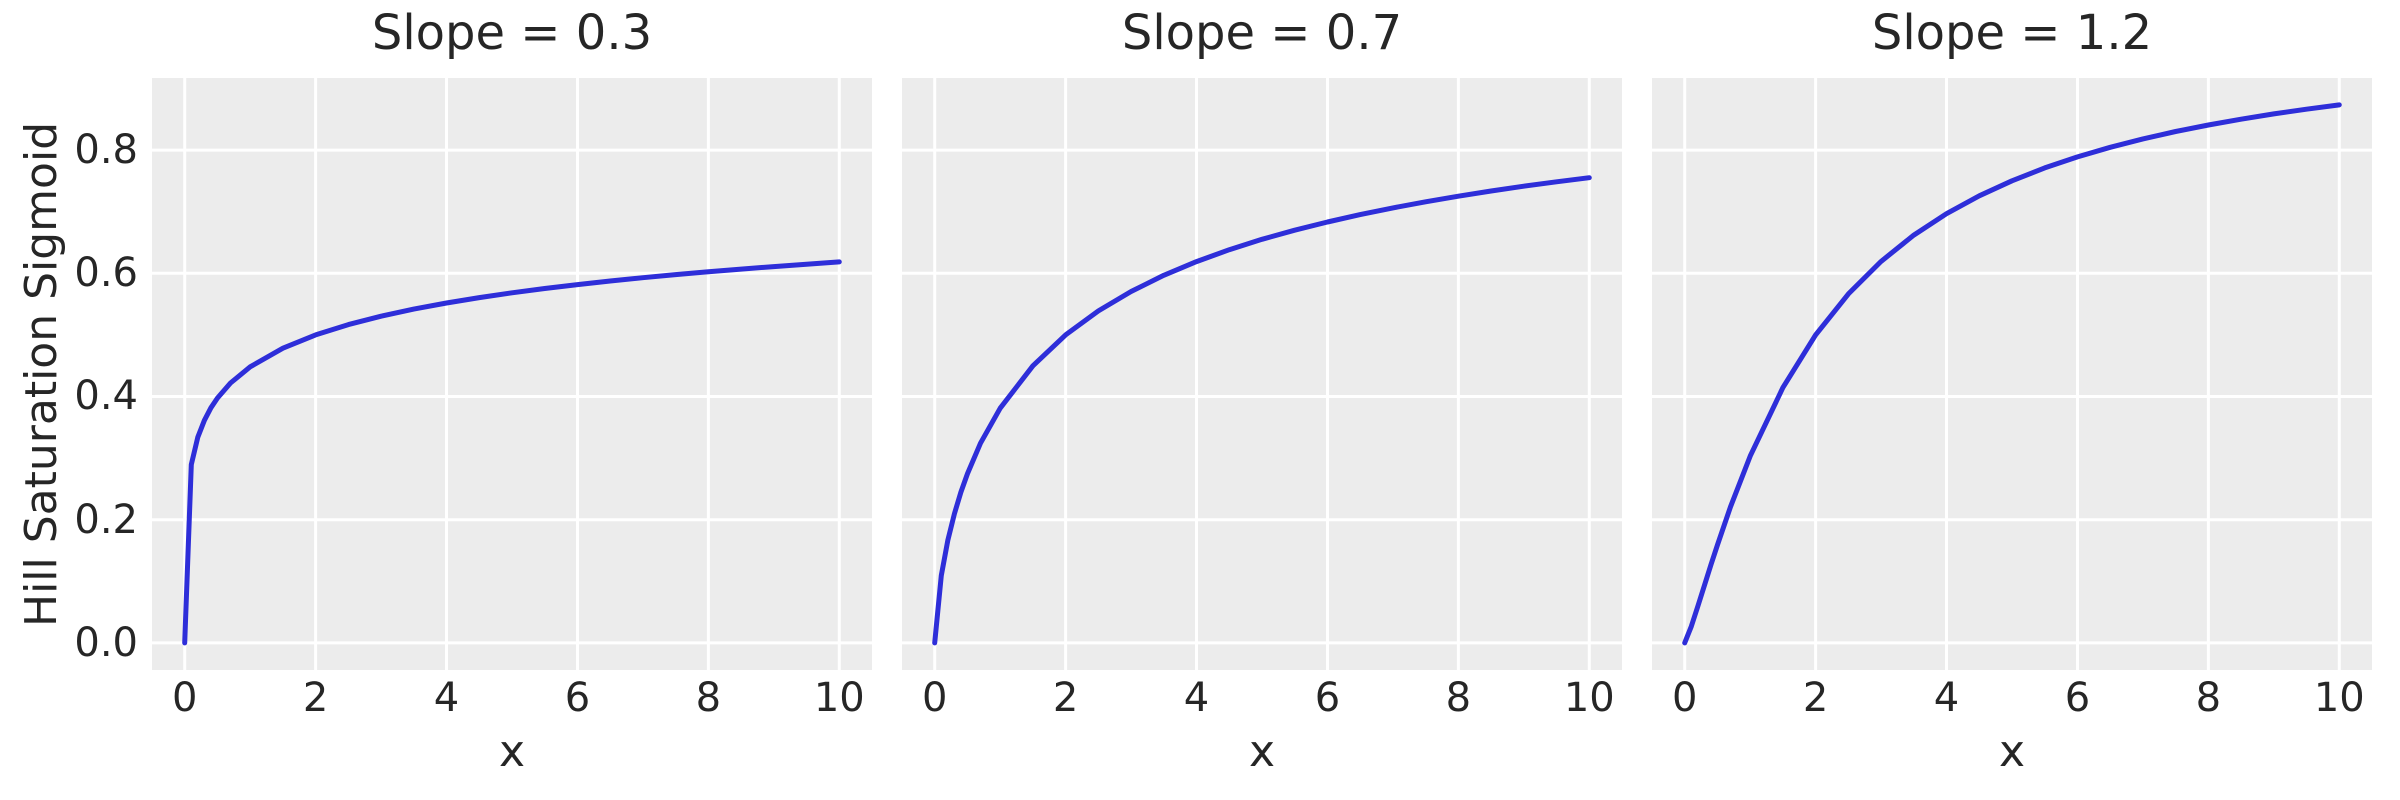 The width and height of the screenshot is (2400, 800). I want to click on panel-3-x-axis-label: x, so click(2012, 751).